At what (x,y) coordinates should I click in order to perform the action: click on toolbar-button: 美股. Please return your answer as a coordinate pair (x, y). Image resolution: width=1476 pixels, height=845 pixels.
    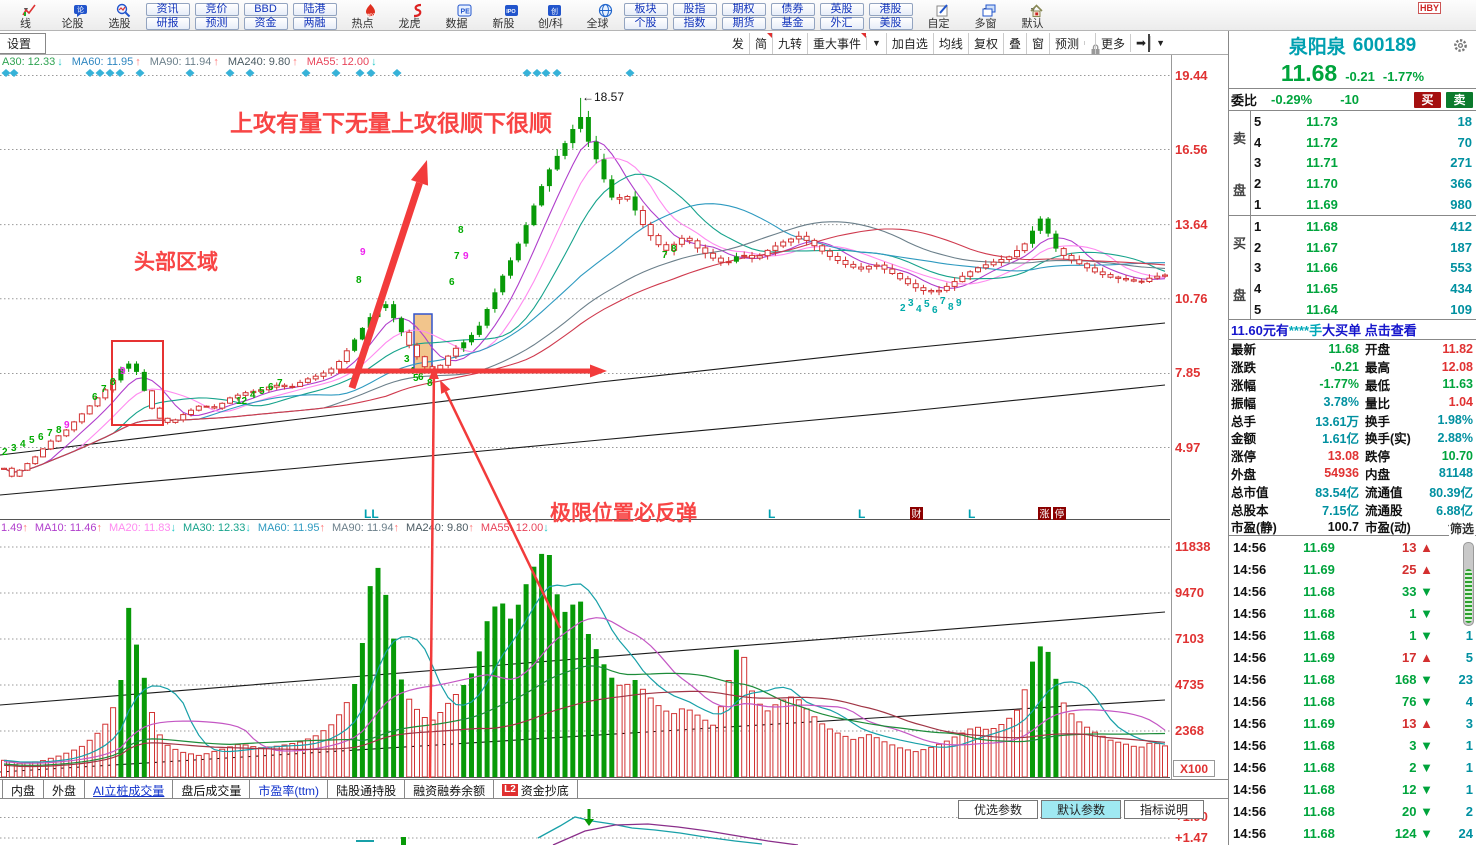
    Looking at the image, I should click on (890, 23).